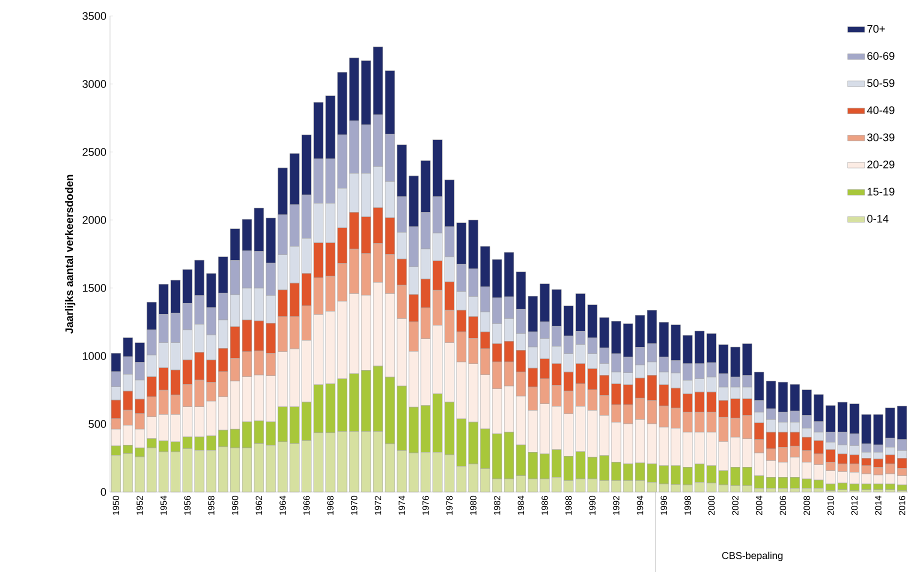  I want to click on x-tick-label: 1994, so click(640, 505).